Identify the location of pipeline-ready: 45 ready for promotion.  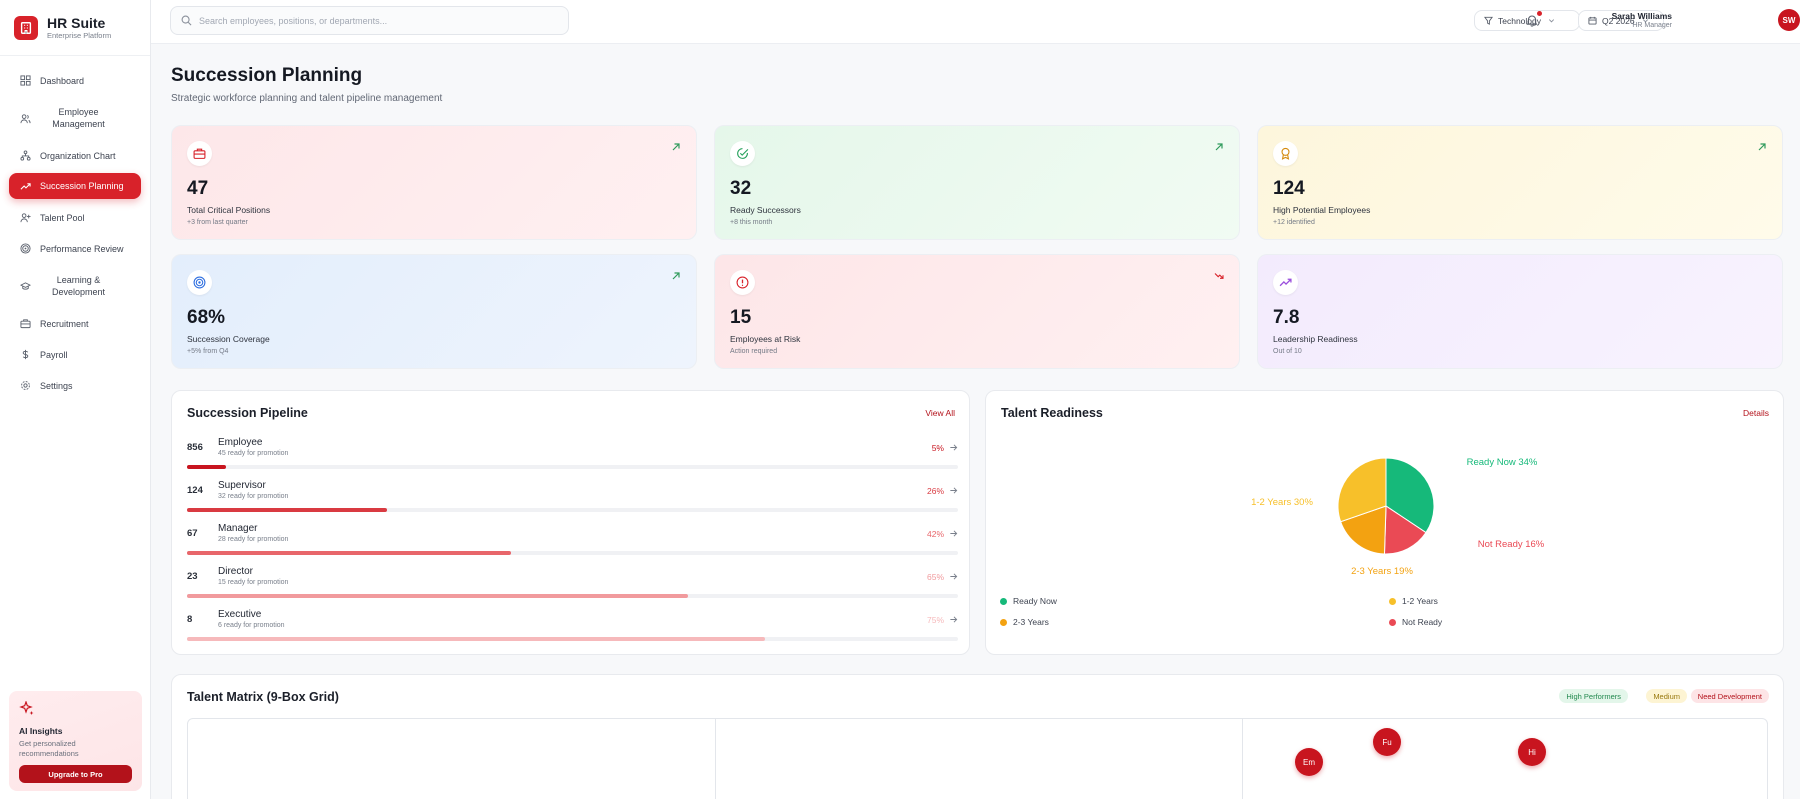
(253, 453).